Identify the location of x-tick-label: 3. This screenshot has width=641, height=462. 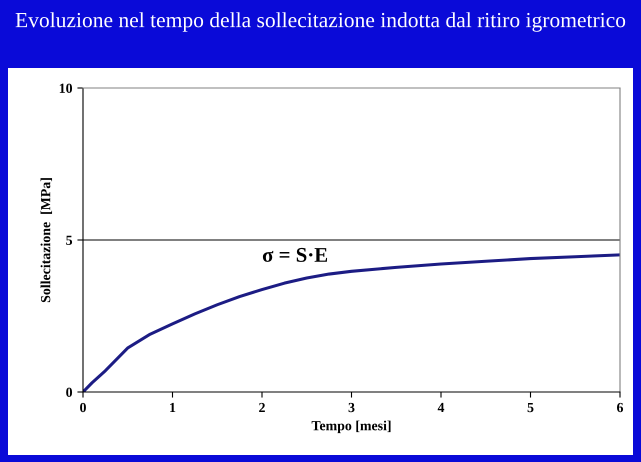
(351, 407).